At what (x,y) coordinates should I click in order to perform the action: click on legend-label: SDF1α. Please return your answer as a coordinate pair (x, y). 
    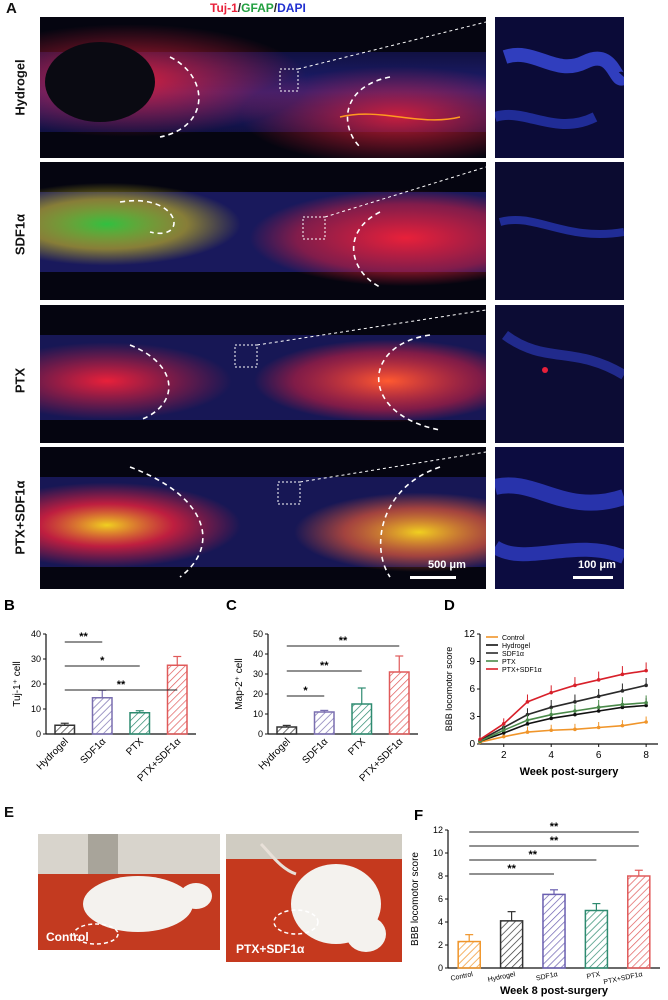
    Looking at the image, I should click on (513, 654).